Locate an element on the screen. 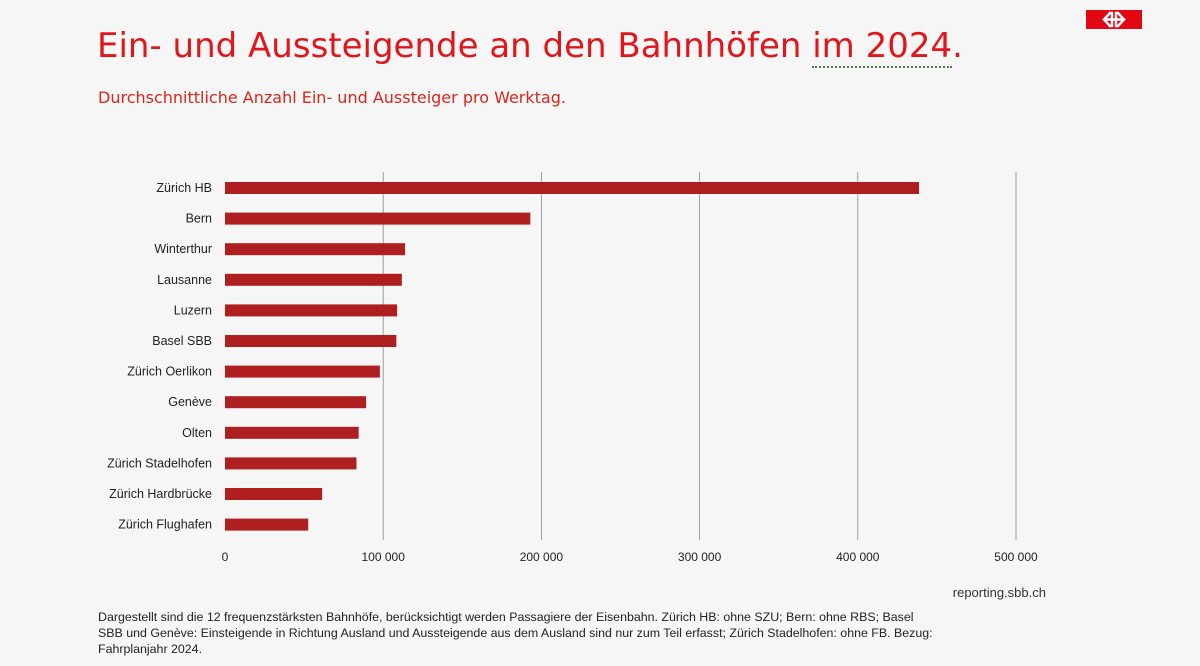  x-tick-label: 300 000 is located at coordinates (700, 557).